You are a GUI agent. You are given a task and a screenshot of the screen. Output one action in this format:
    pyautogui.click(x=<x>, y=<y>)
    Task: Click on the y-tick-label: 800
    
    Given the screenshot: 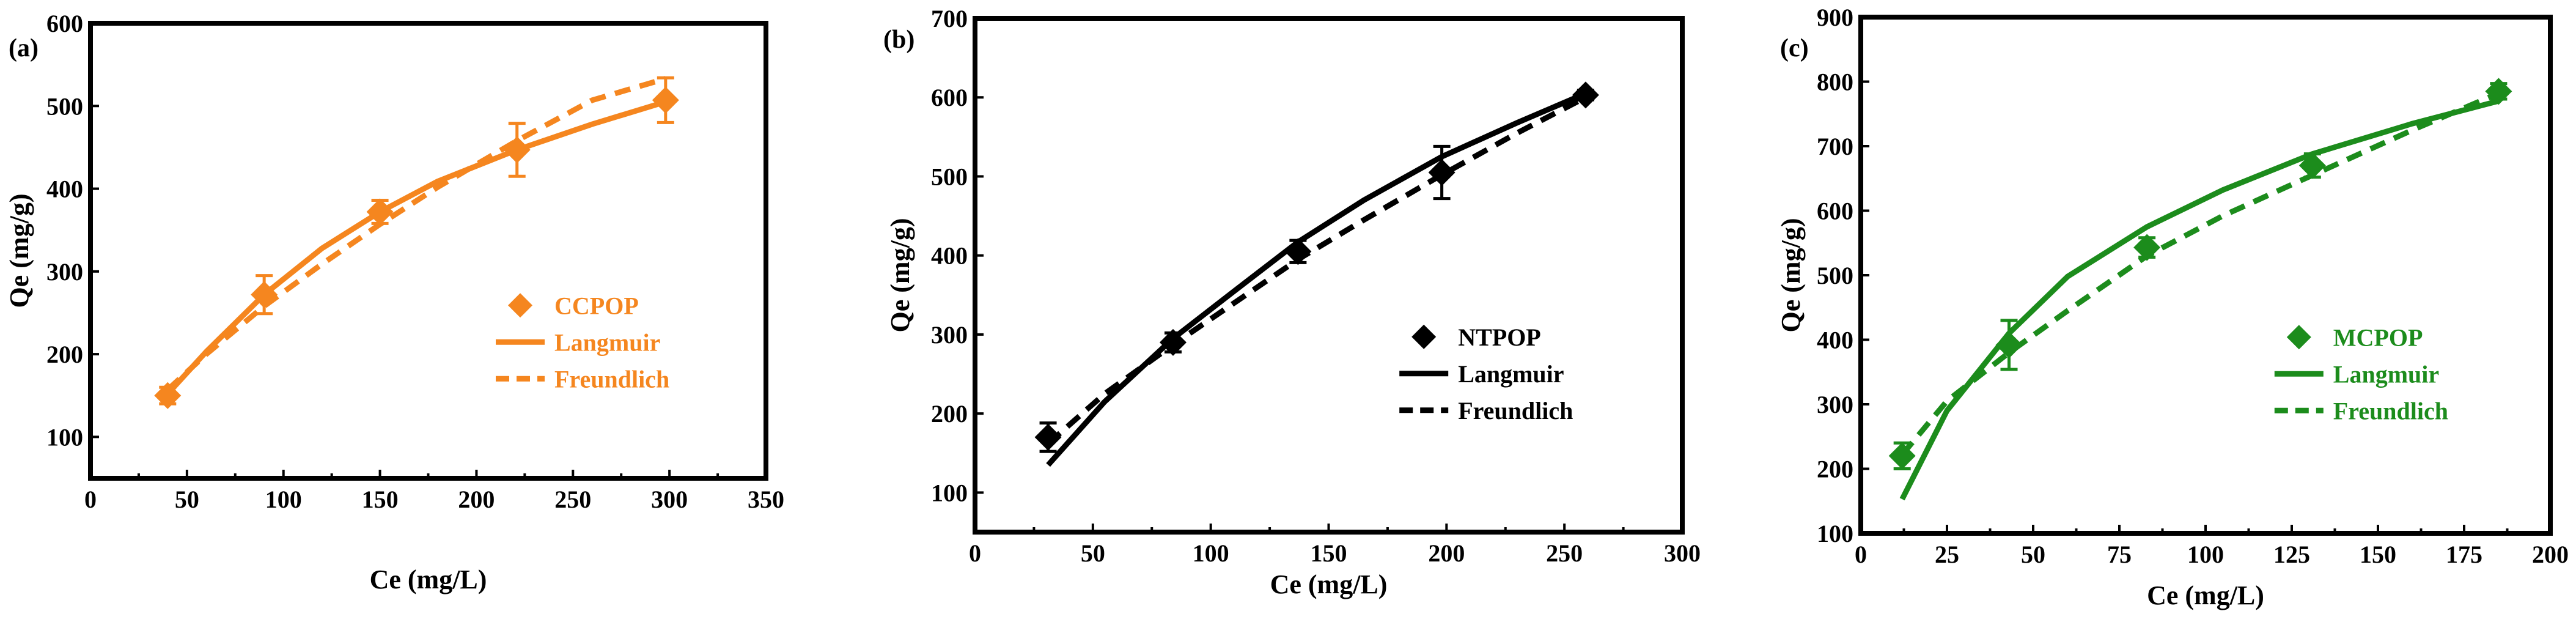 What is the action you would take?
    pyautogui.click(x=1835, y=82)
    